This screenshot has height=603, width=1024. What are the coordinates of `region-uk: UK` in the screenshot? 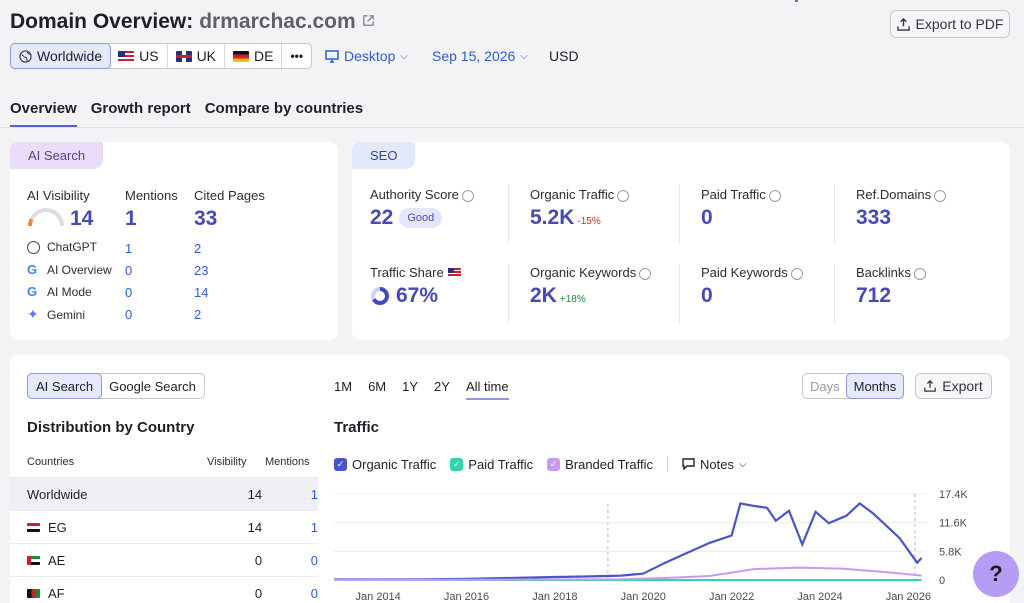 It's located at (197, 56).